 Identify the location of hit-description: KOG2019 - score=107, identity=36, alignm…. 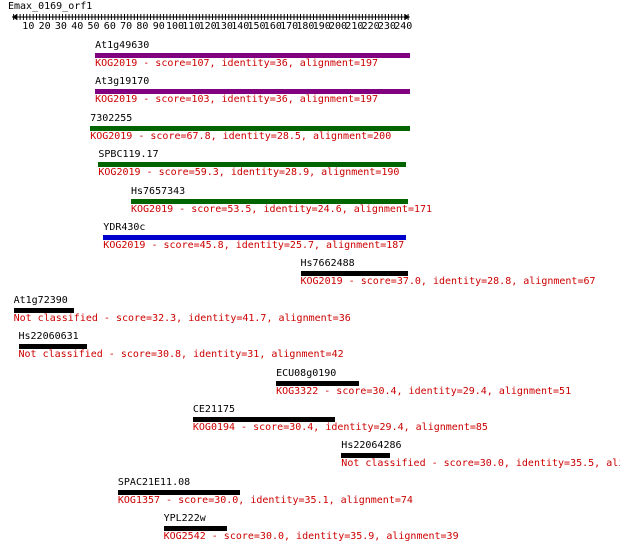
(237, 63).